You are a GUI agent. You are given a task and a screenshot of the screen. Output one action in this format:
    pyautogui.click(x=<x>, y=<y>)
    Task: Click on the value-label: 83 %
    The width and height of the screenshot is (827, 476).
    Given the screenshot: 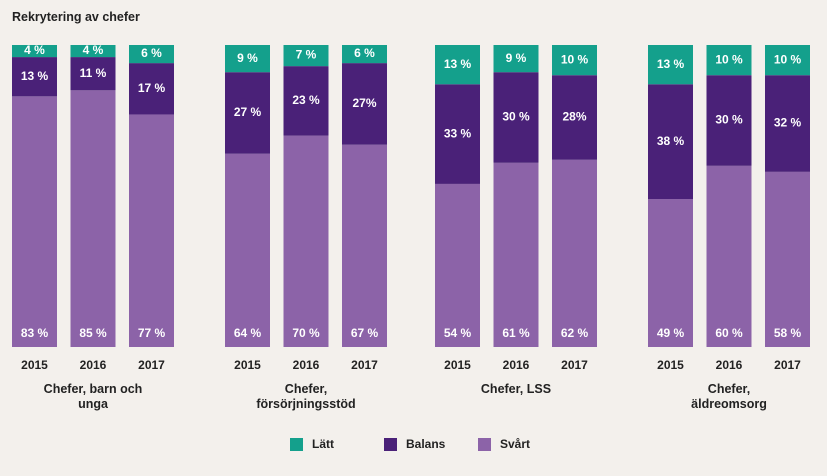 What is the action you would take?
    pyautogui.click(x=35, y=333)
    